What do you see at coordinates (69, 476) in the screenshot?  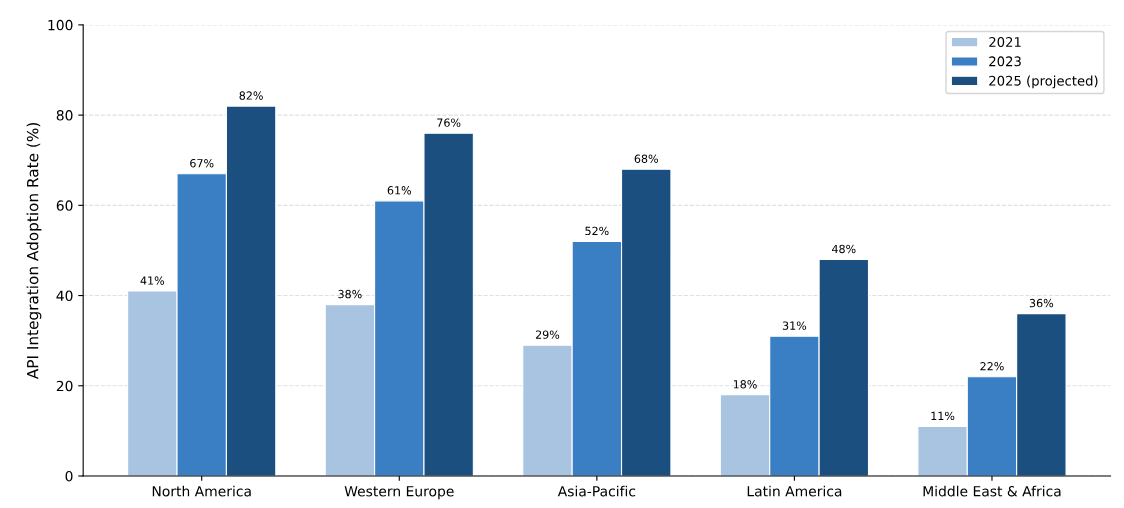 I see `y-tick-label: 0` at bounding box center [69, 476].